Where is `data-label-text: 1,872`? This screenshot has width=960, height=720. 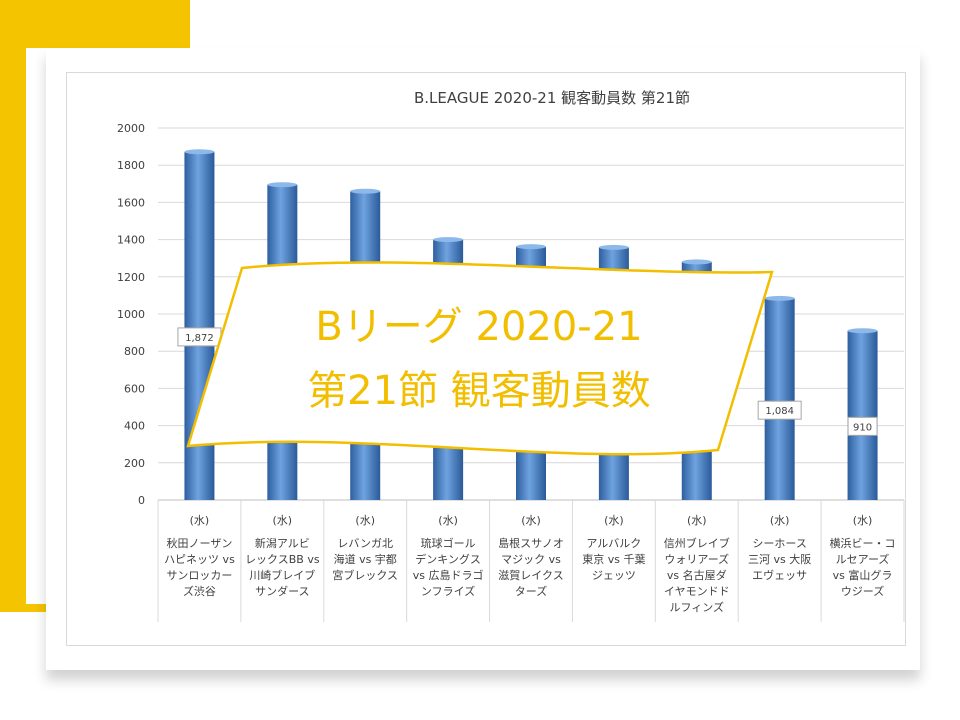
data-label-text: 1,872 is located at coordinates (199, 338).